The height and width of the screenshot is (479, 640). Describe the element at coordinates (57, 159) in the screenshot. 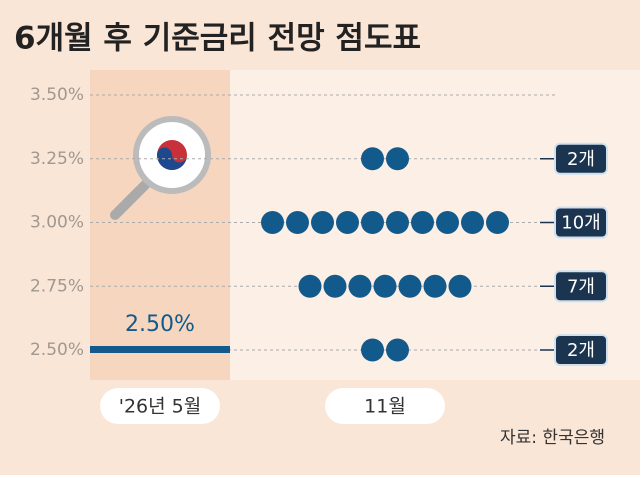

I see `y-tick-label: 3.25%` at that location.